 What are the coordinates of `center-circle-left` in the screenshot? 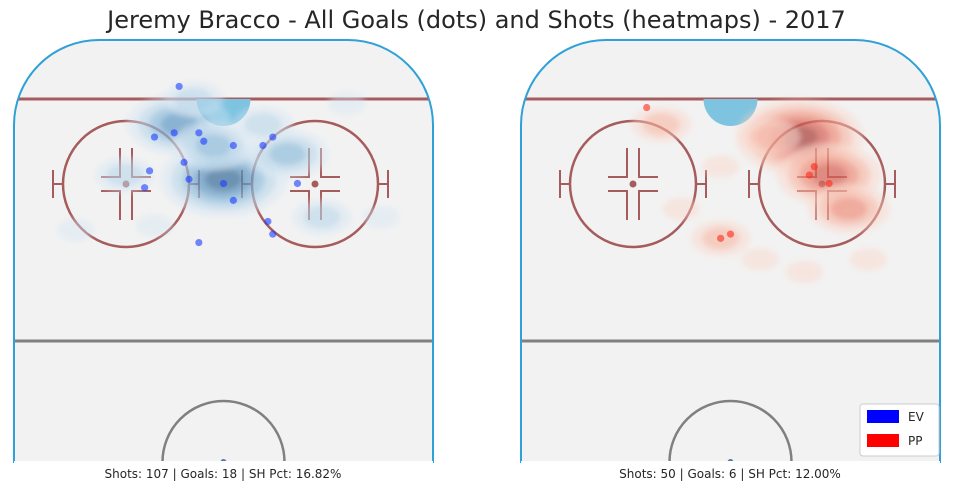 It's located at (223, 430).